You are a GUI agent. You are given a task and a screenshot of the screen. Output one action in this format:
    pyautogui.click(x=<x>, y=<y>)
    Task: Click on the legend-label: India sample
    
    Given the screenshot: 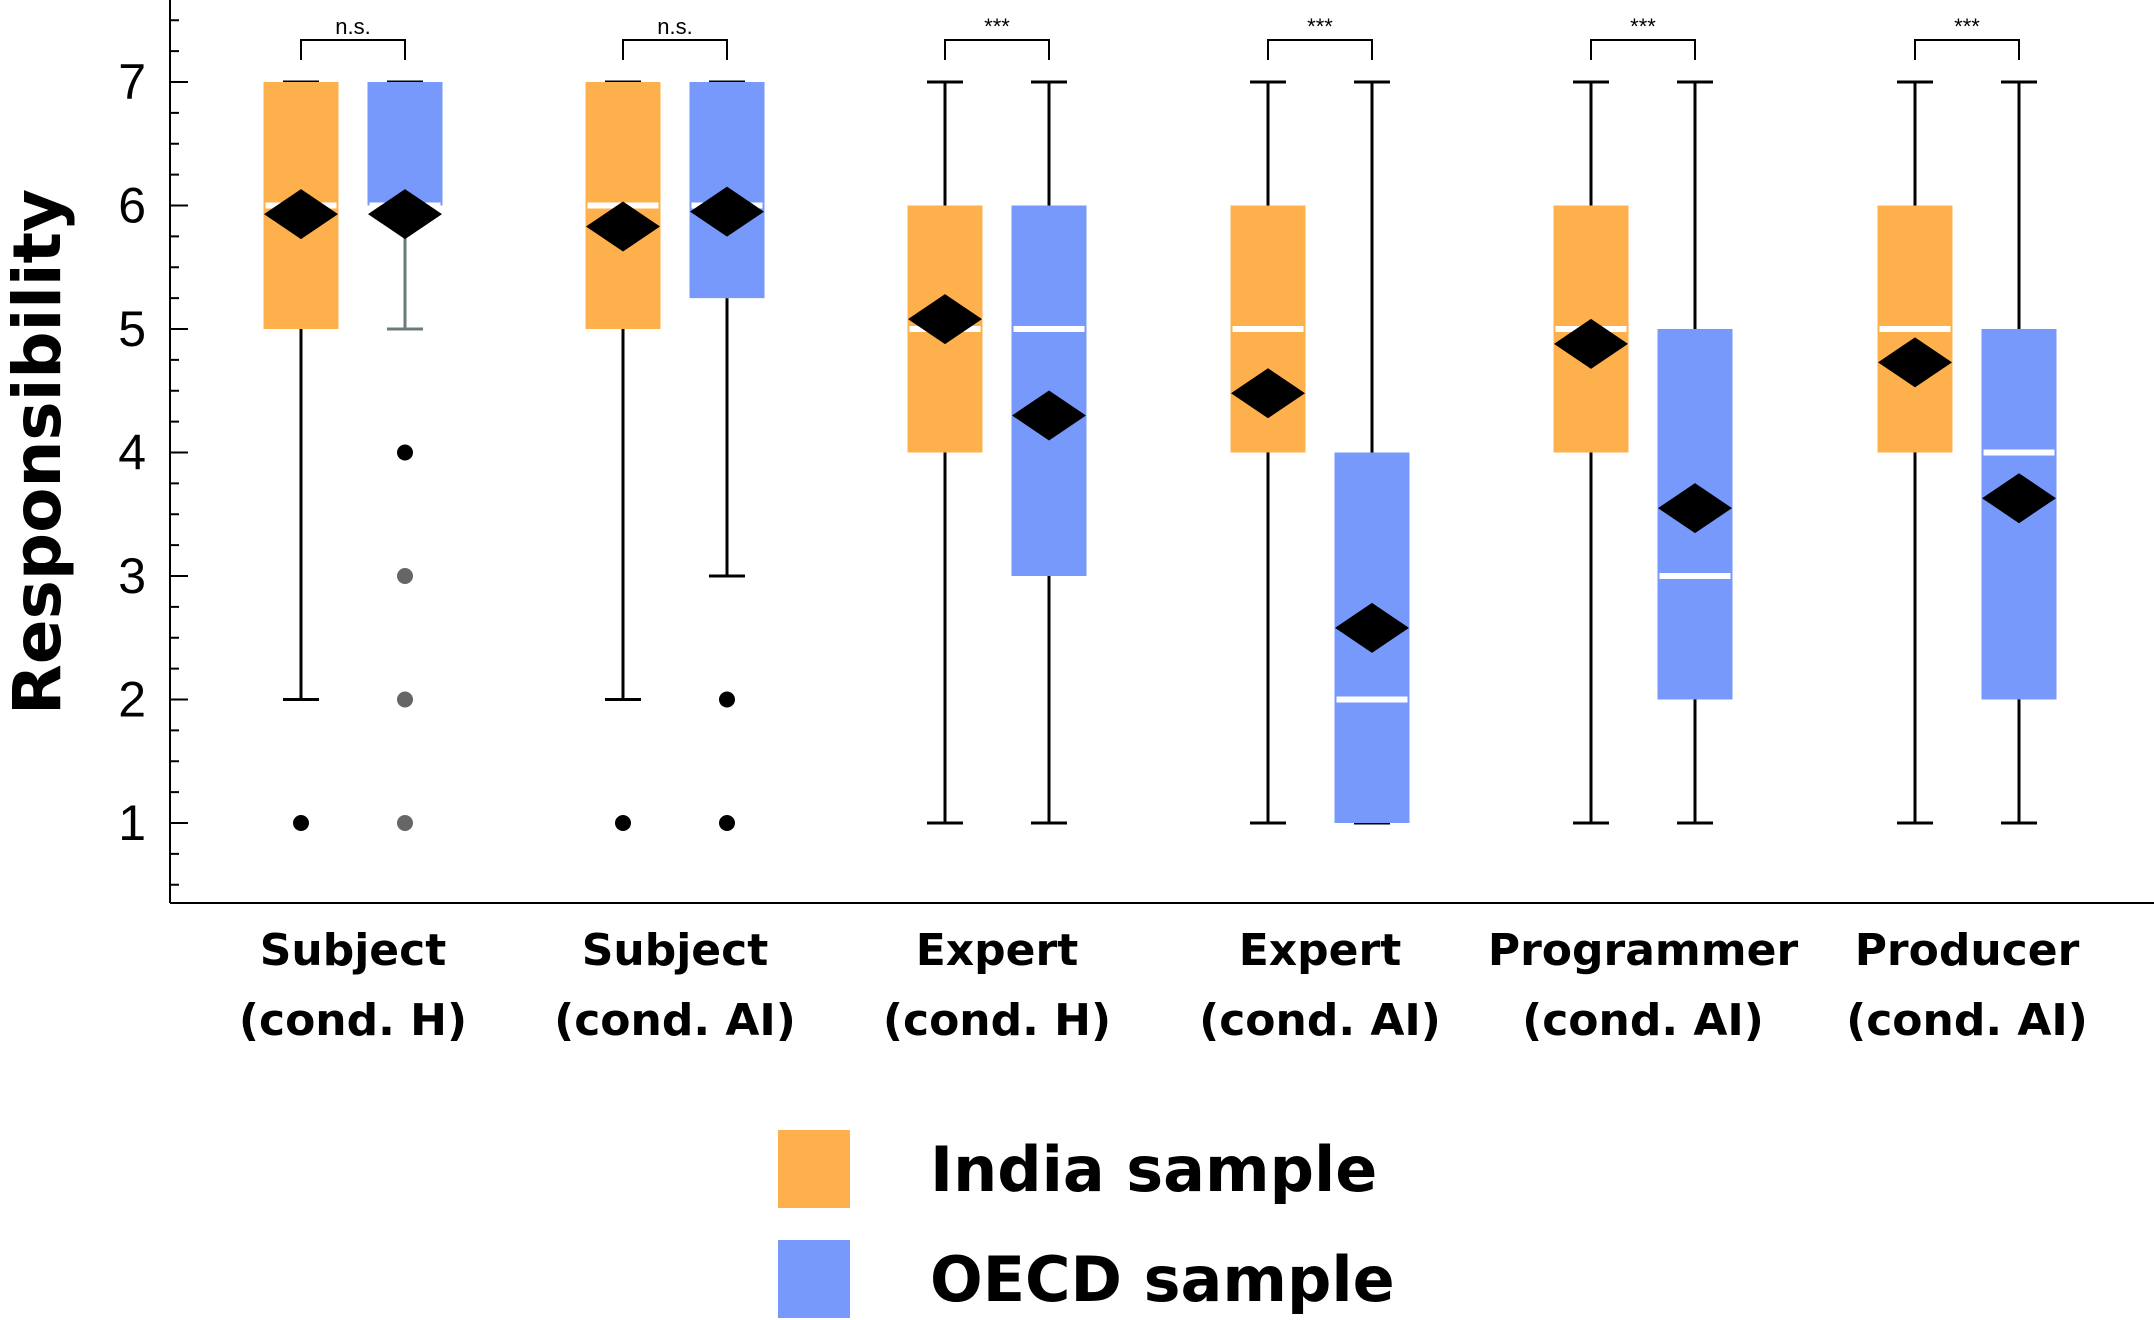 What is the action you would take?
    pyautogui.click(x=1153, y=1169)
    